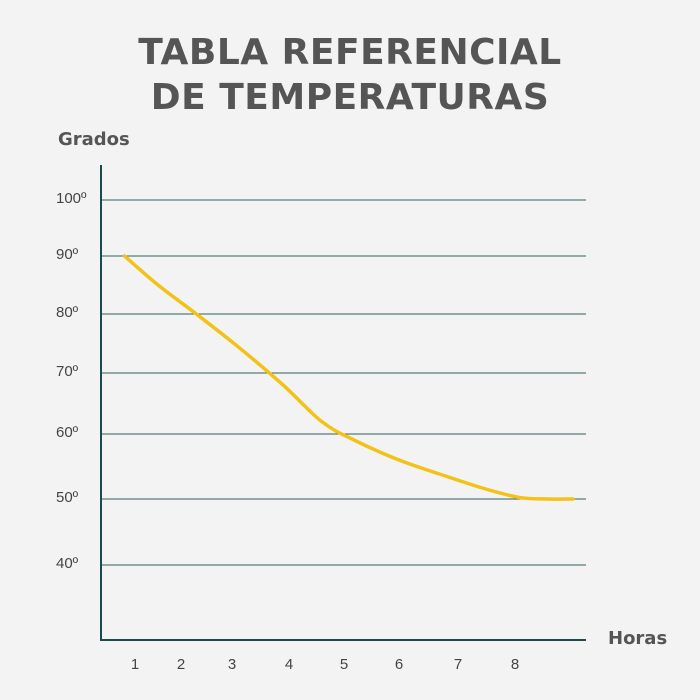  Describe the element at coordinates (67, 371) in the screenshot. I see `y-tick-label: 70º` at that location.